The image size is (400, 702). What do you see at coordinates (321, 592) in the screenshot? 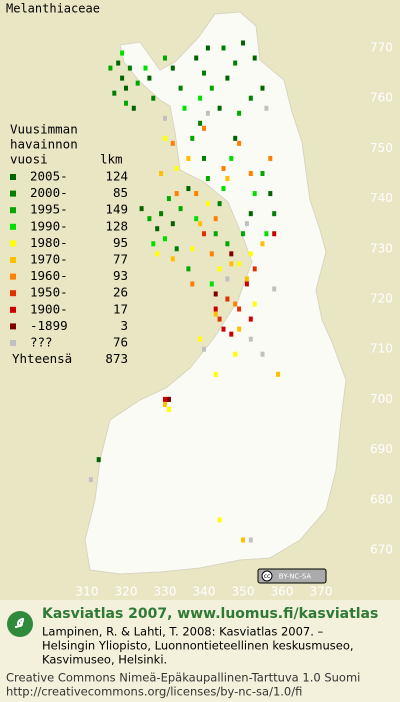
I see `x-tick-label: 370` at bounding box center [321, 592].